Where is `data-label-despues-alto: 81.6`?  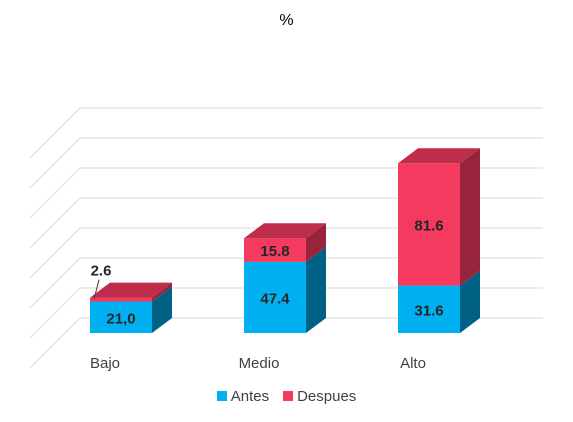 data-label-despues-alto: 81.6 is located at coordinates (428, 225).